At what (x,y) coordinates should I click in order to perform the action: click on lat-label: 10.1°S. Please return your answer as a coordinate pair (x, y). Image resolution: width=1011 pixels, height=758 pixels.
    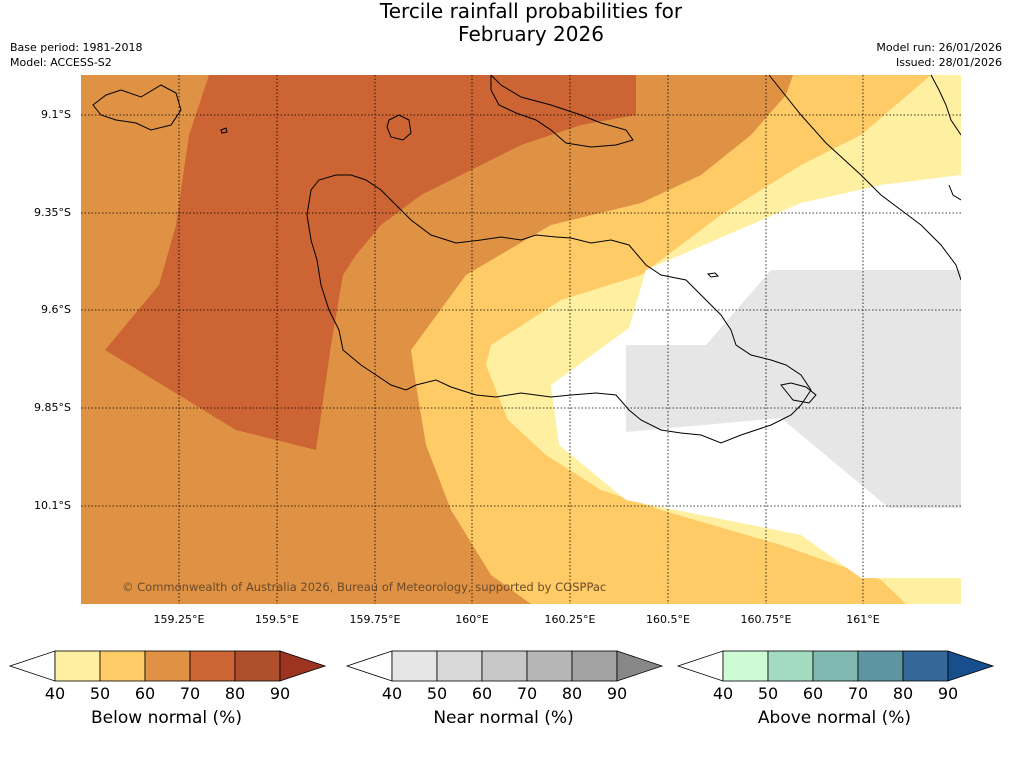
    Looking at the image, I should click on (52, 505).